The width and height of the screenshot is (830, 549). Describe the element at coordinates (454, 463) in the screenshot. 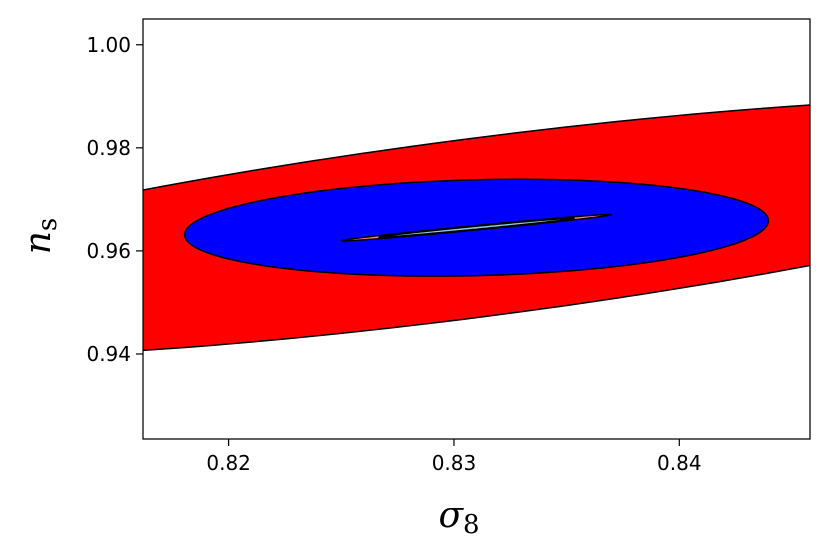

I see `x-tick-label: 0.83` at that location.